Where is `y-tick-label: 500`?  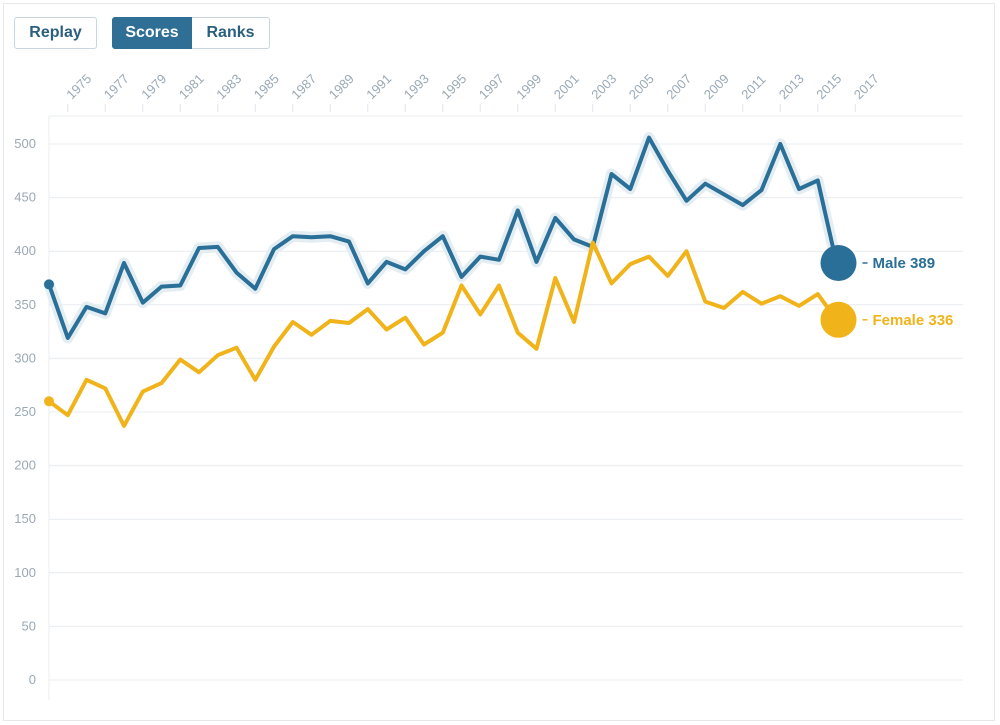
y-tick-label: 500 is located at coordinates (25, 143).